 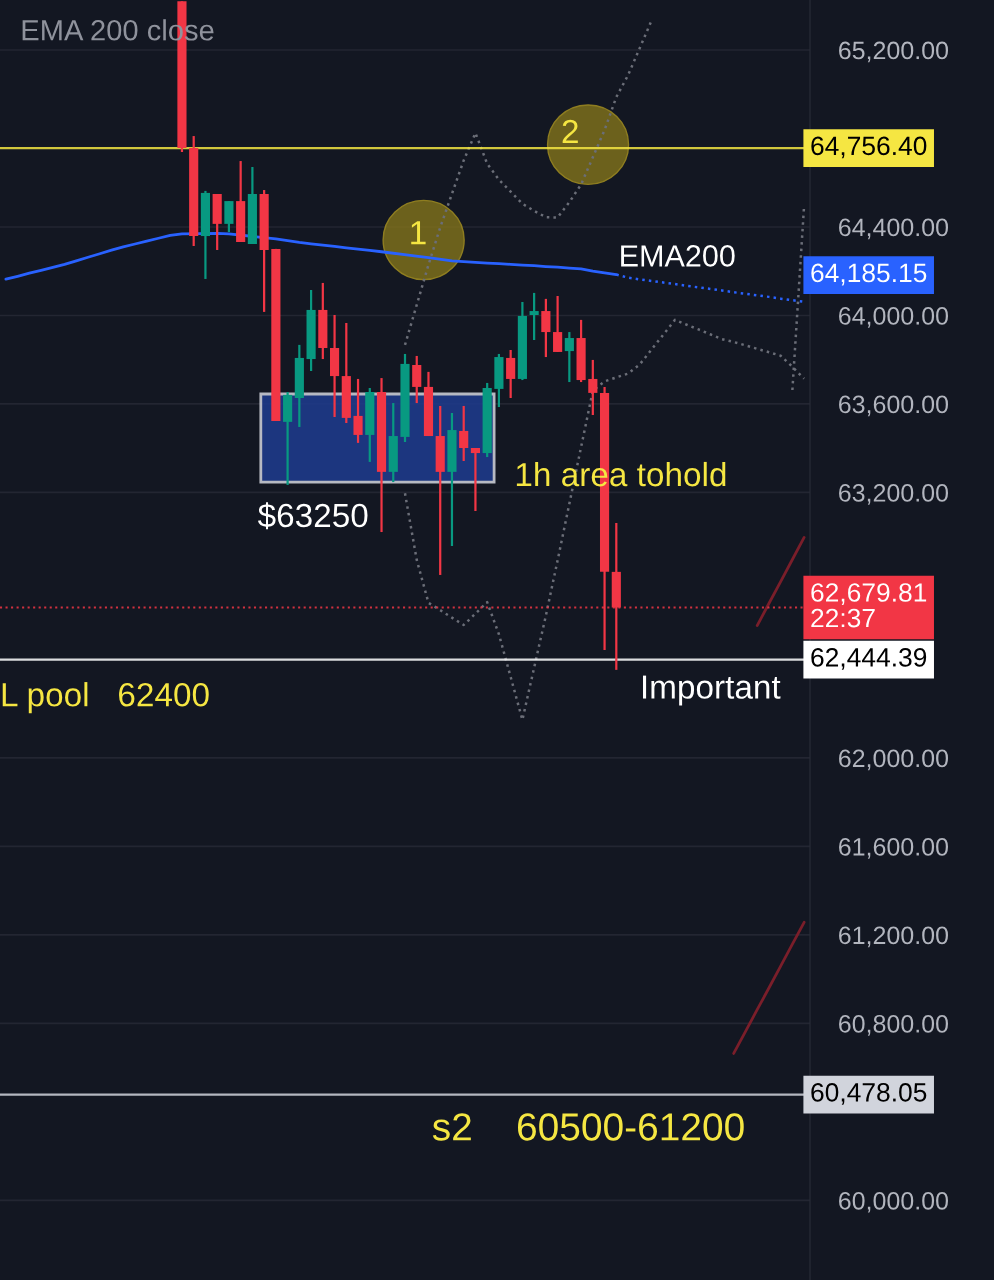 What do you see at coordinates (894, 1025) in the screenshot?
I see `y-tick-label: 60,800.00` at bounding box center [894, 1025].